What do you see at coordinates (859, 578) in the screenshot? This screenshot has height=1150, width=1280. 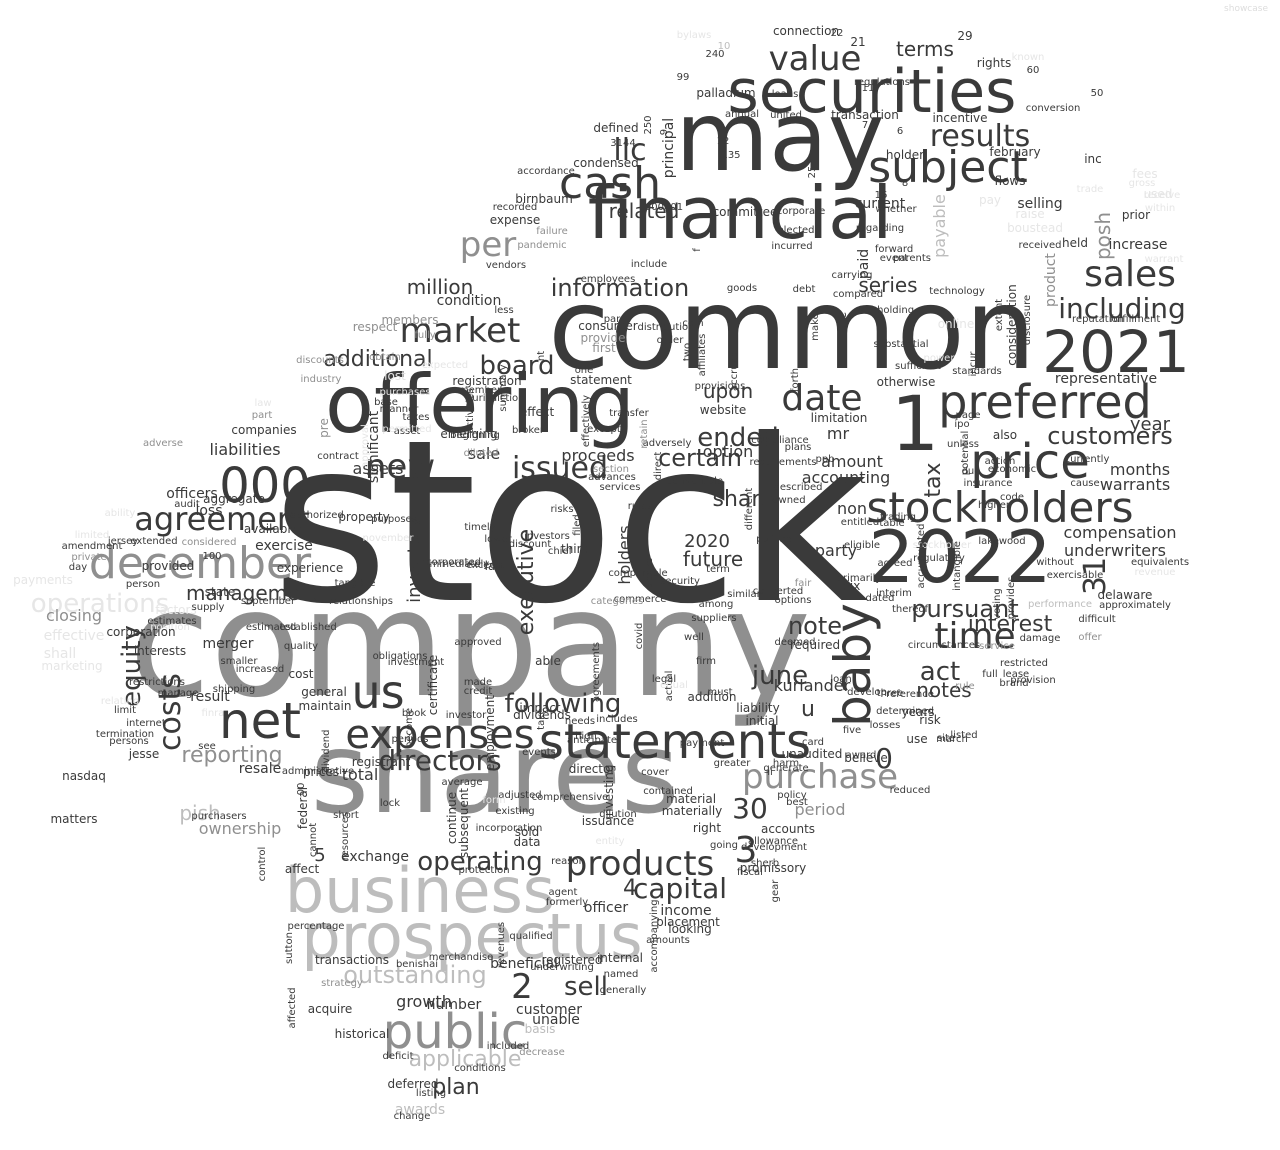 I see `word-primarily: primarily` at bounding box center [859, 578].